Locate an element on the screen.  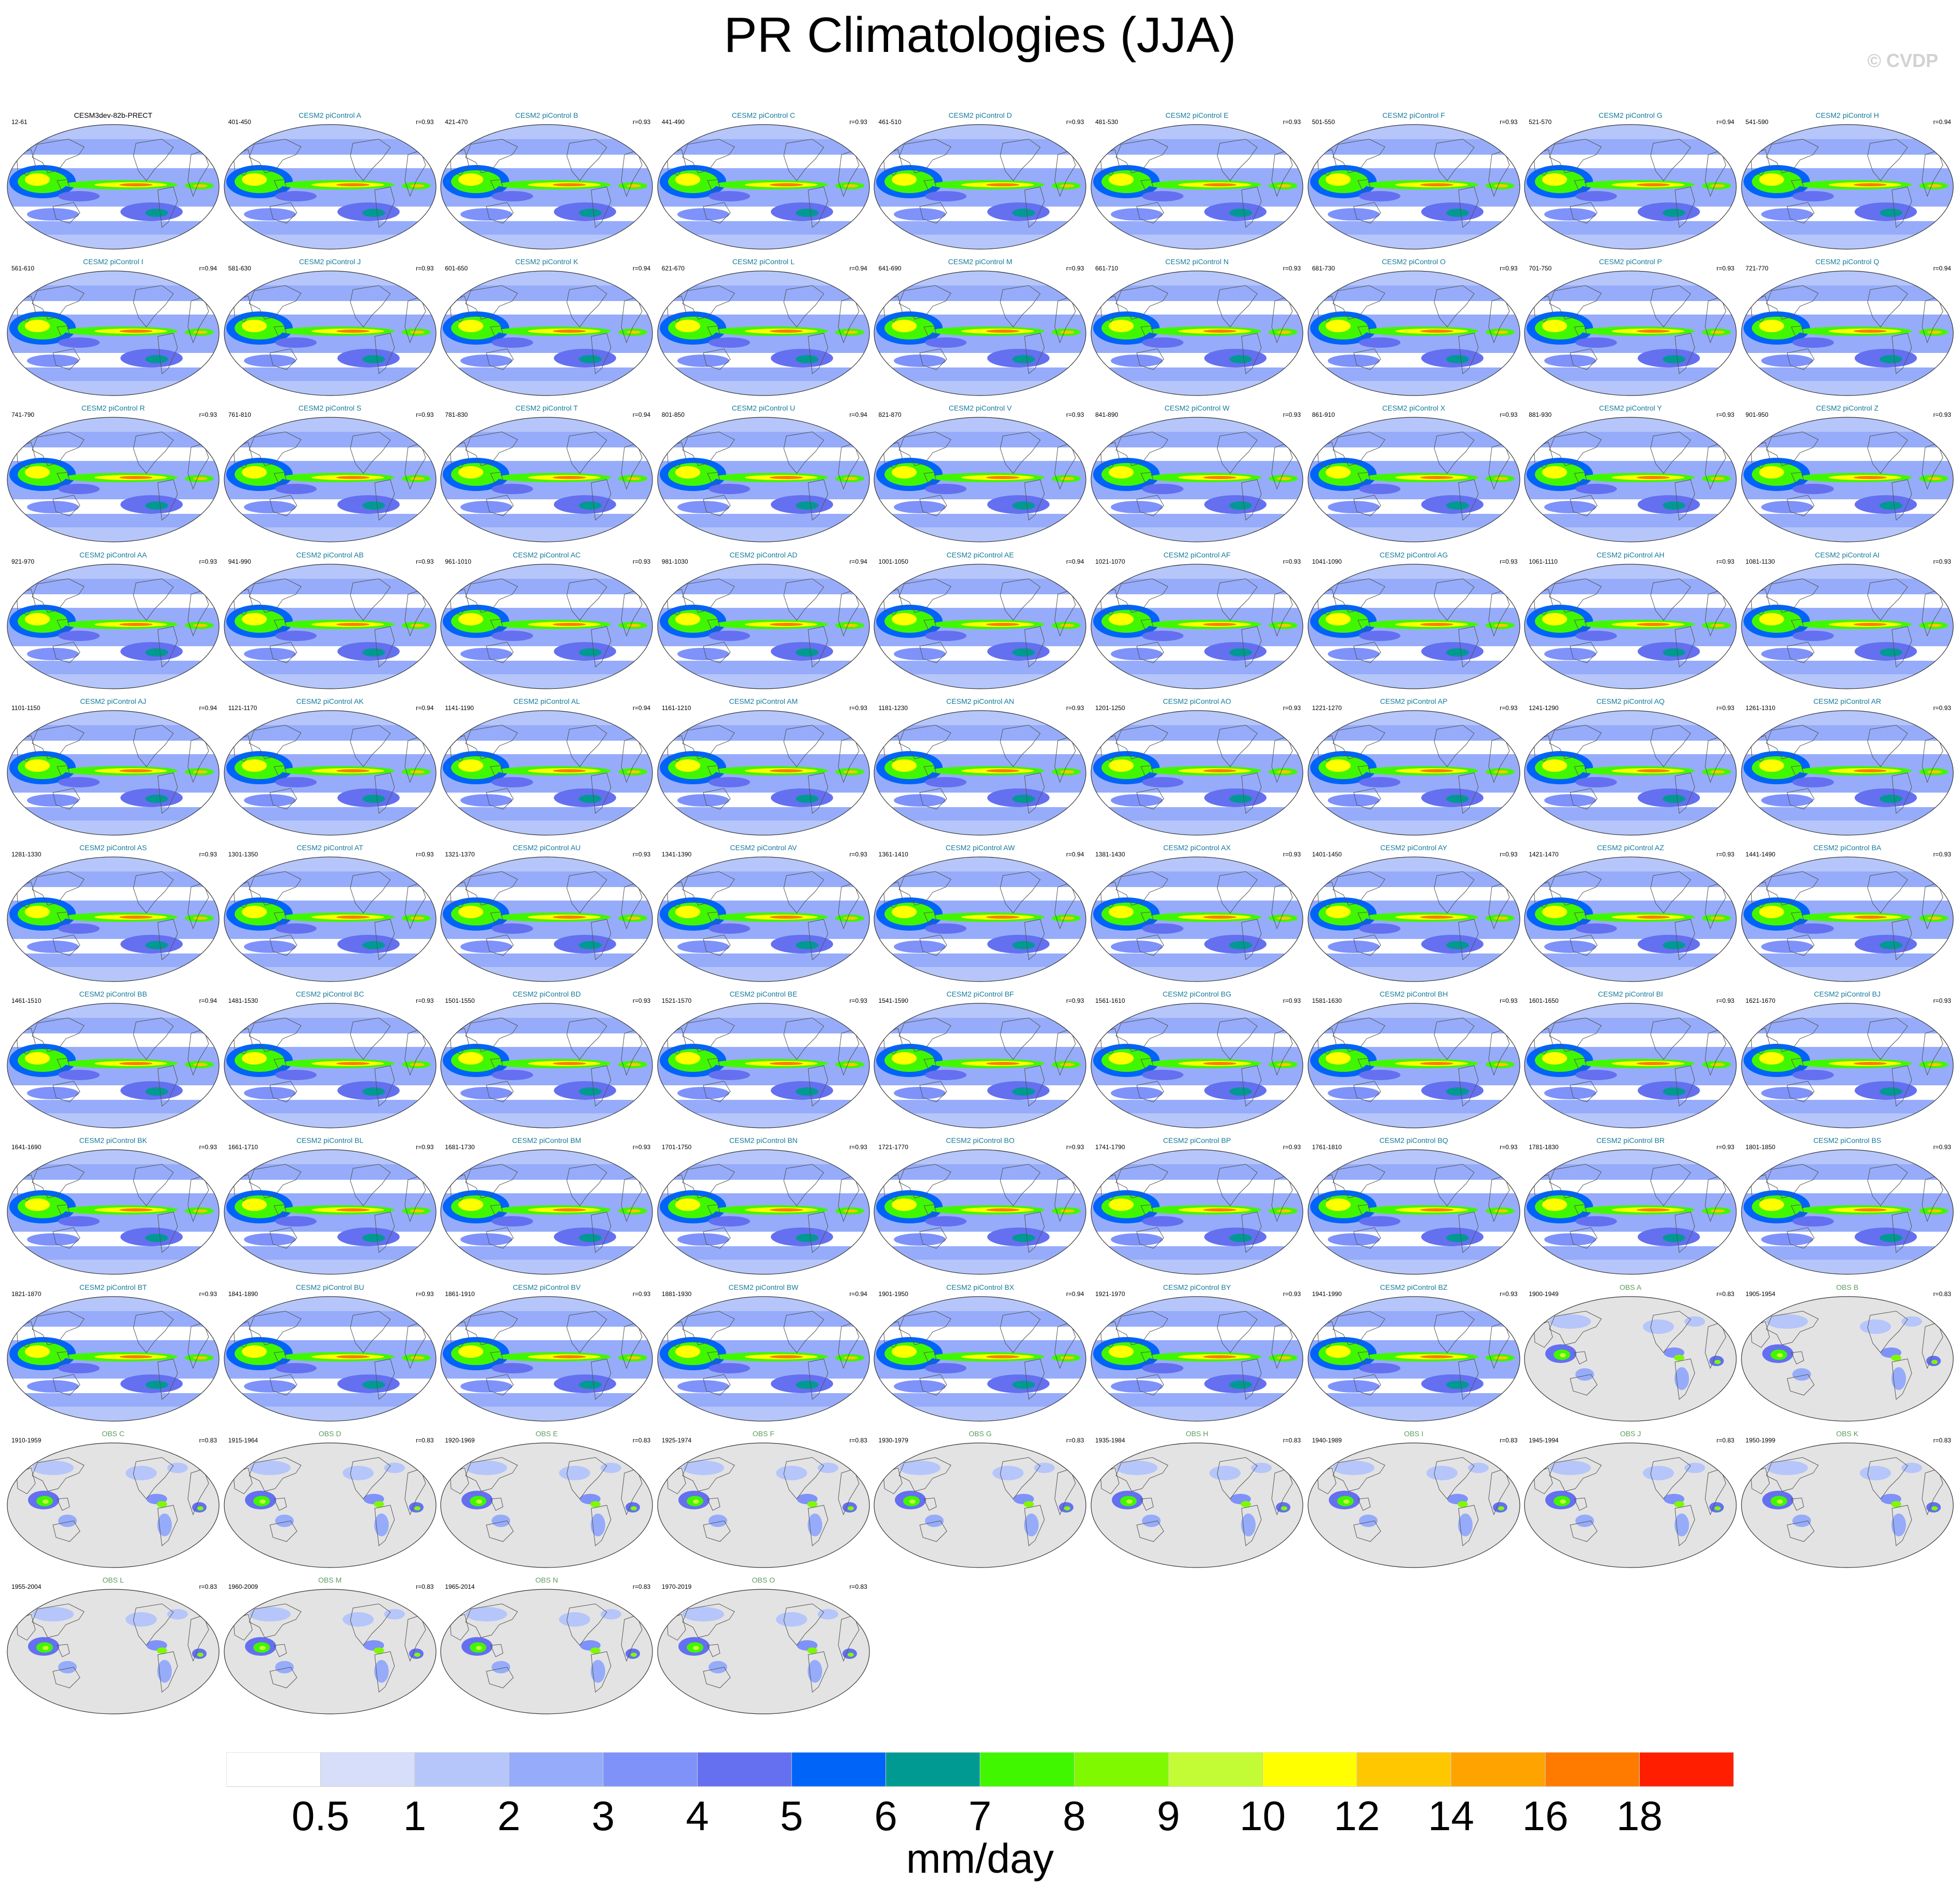
panel-years: 641-690 is located at coordinates (890, 268).